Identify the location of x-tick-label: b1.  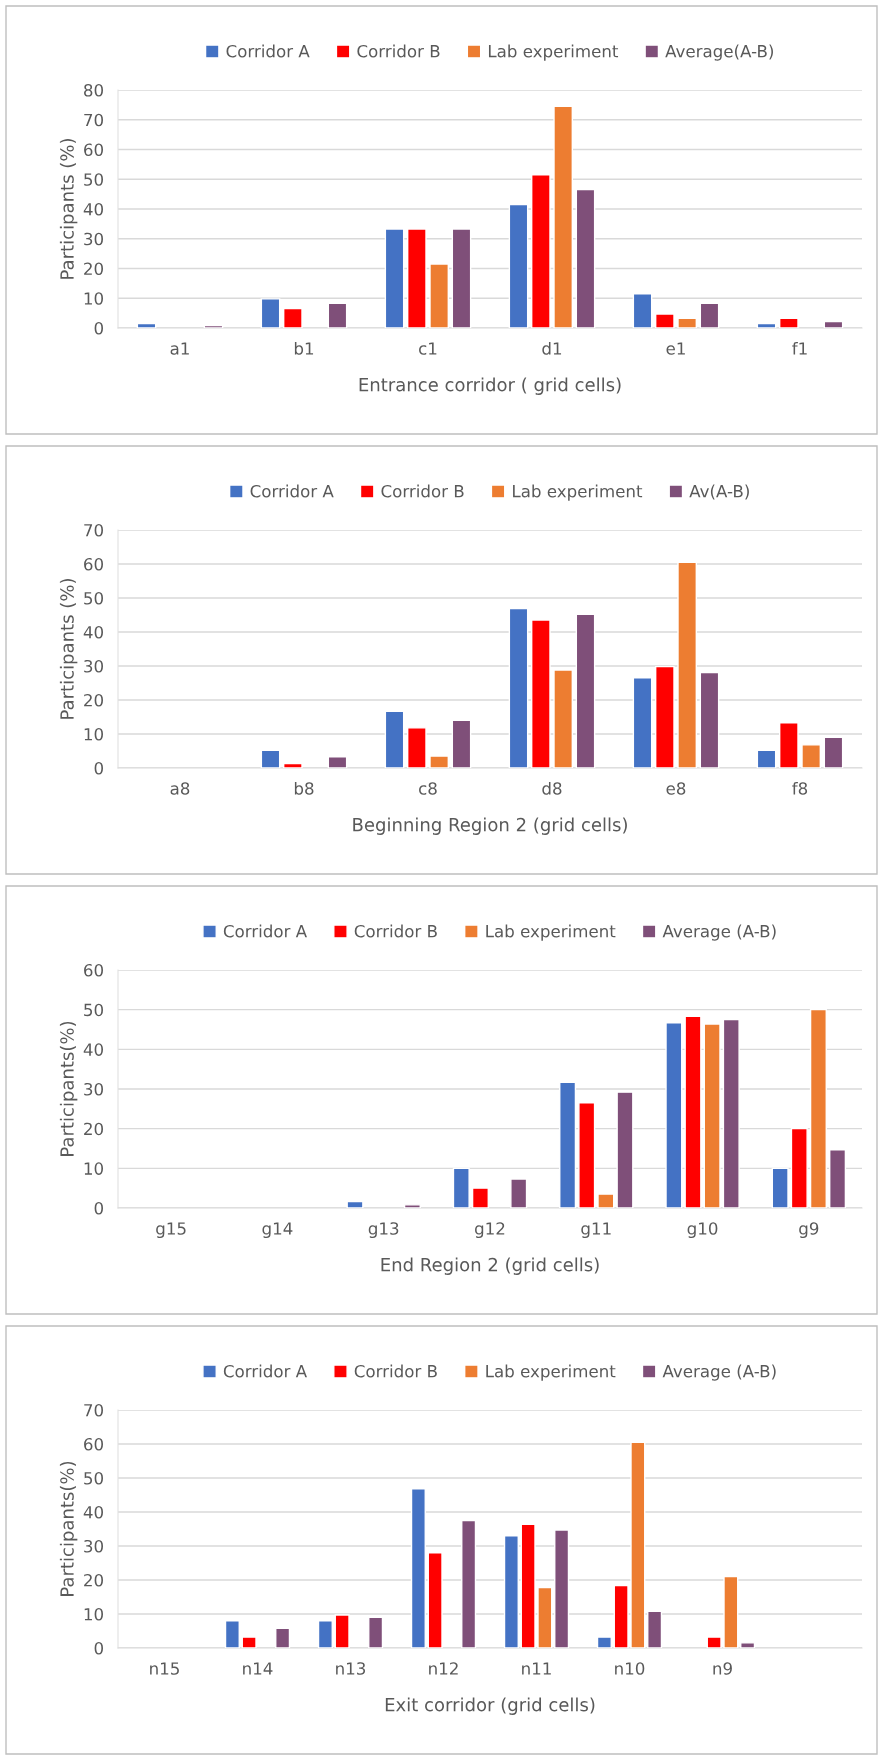
(304, 348).